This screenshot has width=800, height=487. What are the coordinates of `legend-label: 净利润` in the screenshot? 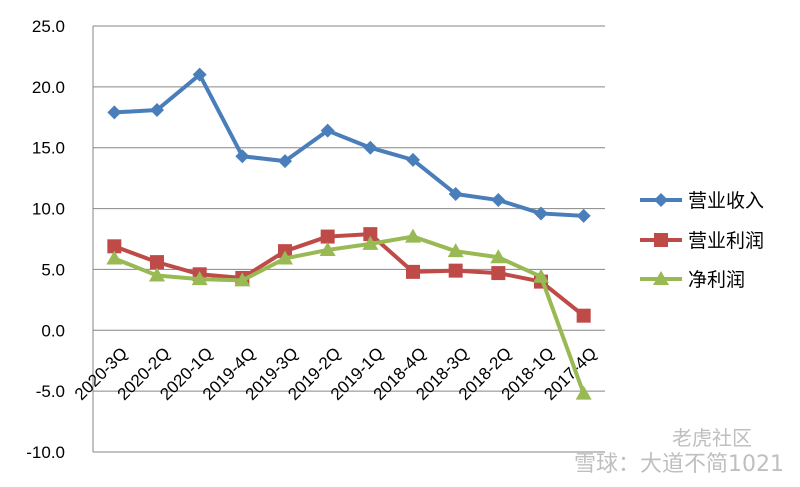 It's located at (716, 280).